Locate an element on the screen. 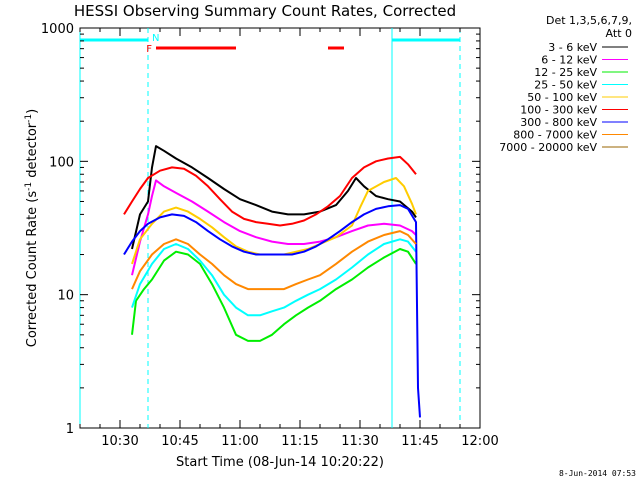 Image resolution: width=640 pixels, height=480 pixels. x-tick-label: 11:30 is located at coordinates (359, 441).